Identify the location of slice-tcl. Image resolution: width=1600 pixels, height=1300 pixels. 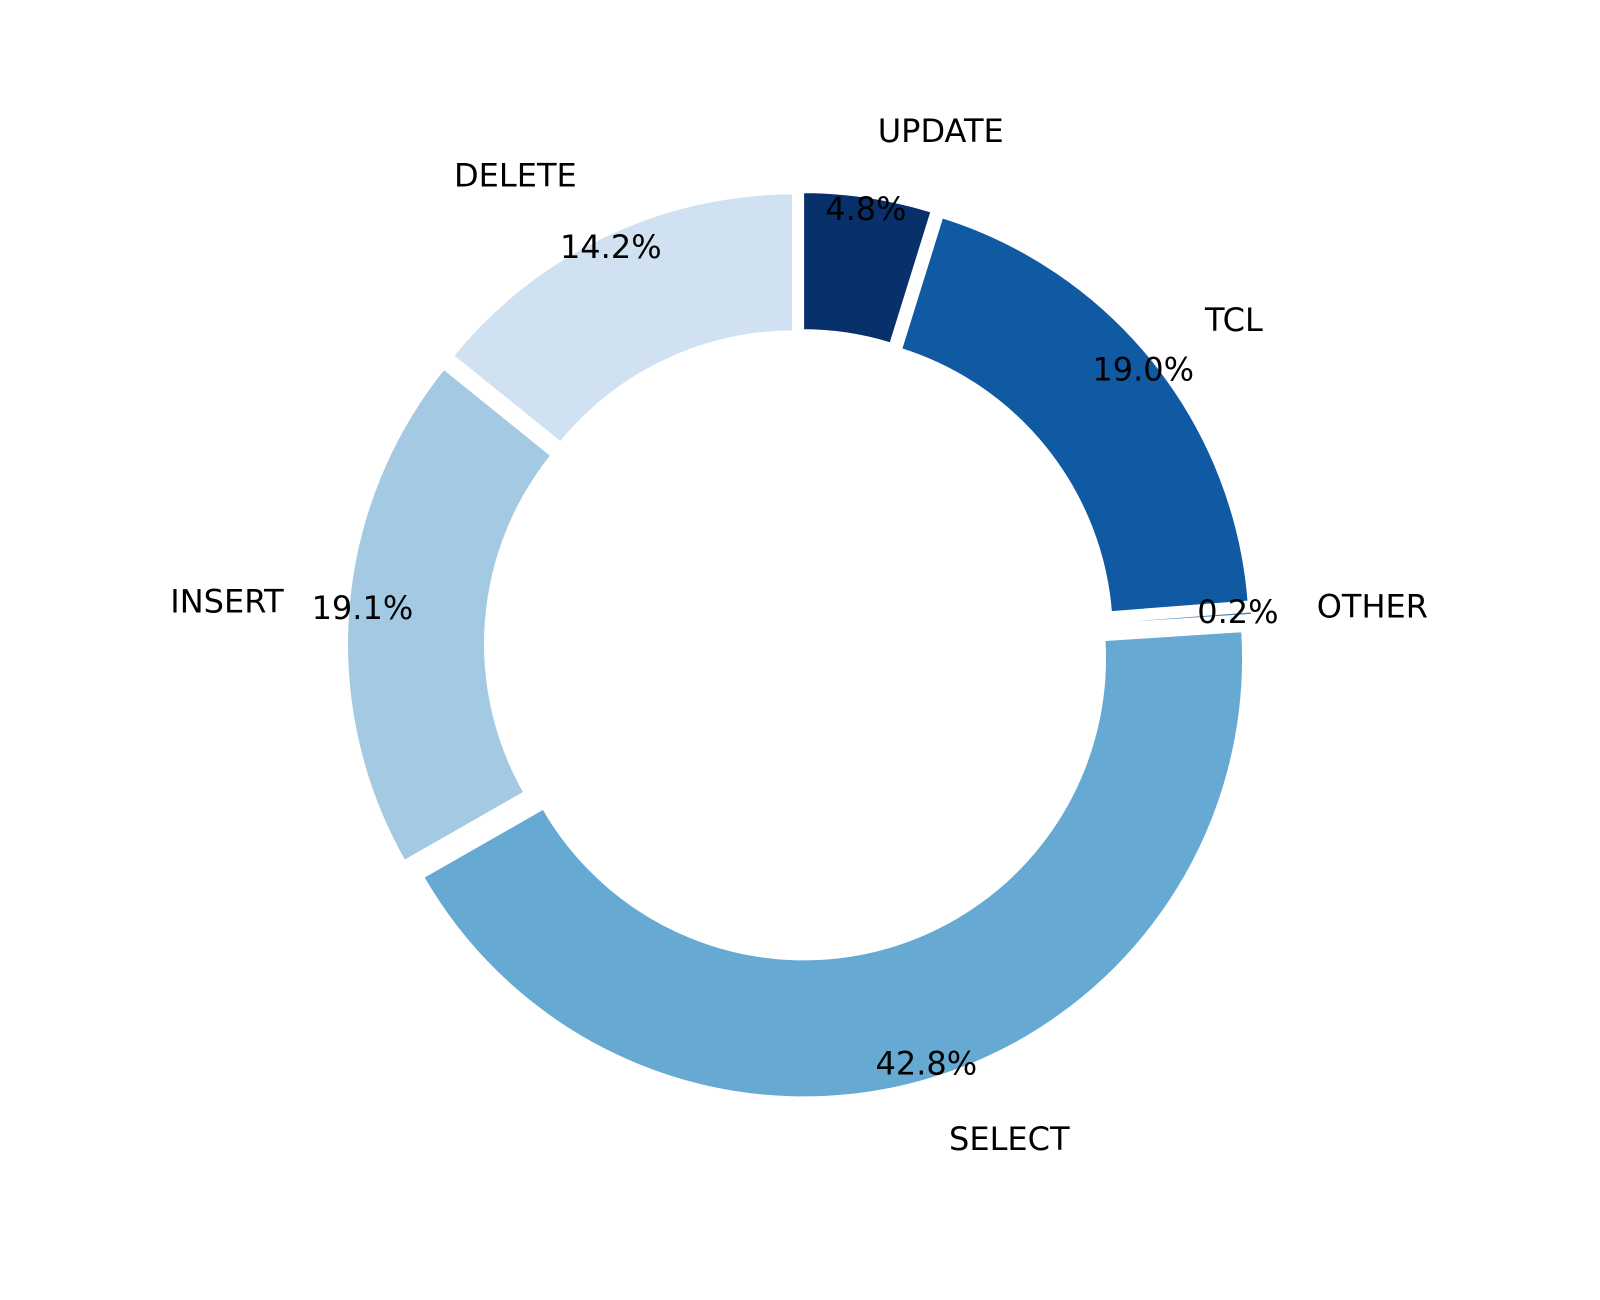
(1074, 414).